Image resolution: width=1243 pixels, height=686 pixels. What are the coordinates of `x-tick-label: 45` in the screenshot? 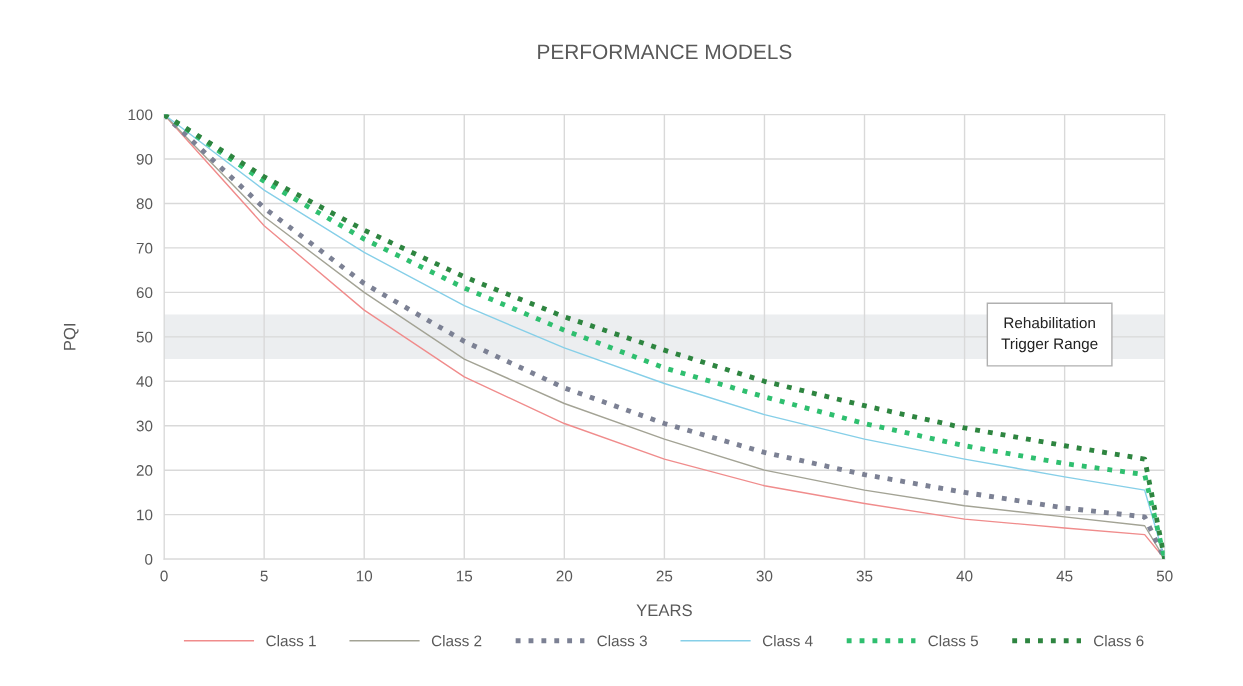 It's located at (1064, 576).